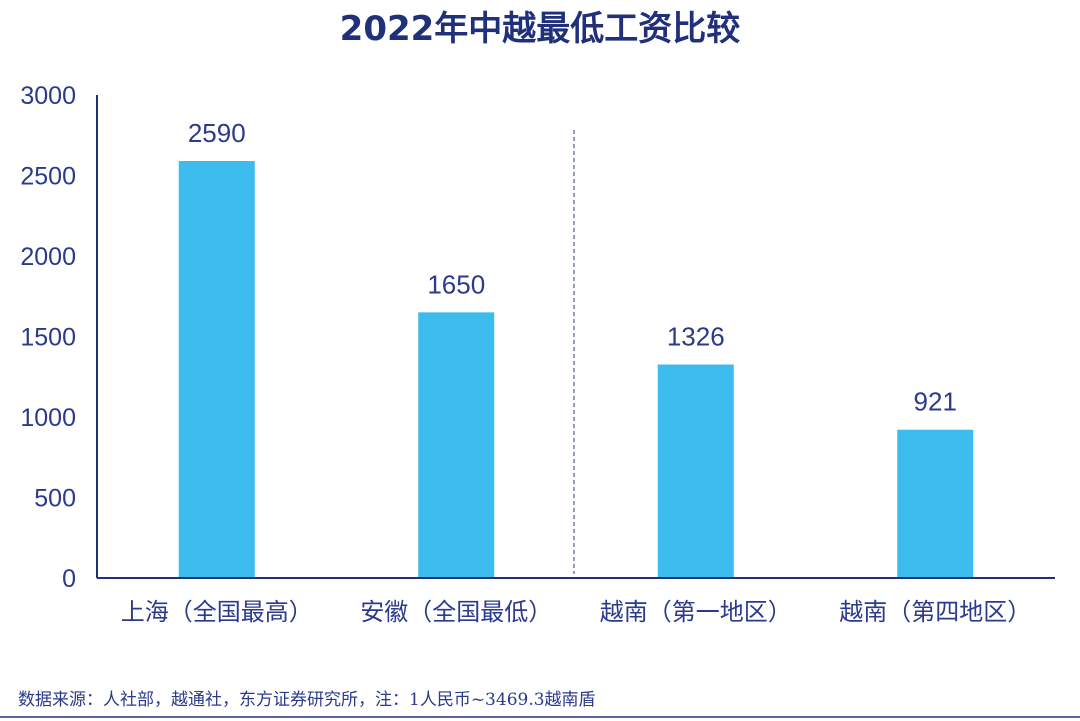 The height and width of the screenshot is (721, 1080). What do you see at coordinates (55, 499) in the screenshot?
I see `y-tick-label: 500` at bounding box center [55, 499].